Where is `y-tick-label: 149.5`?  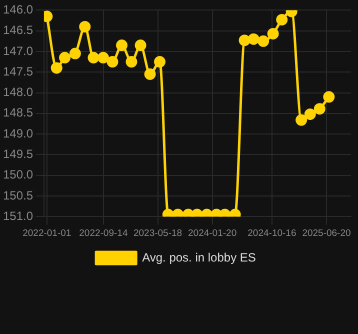 y-tick-label: 149.5 is located at coordinates (18, 153).